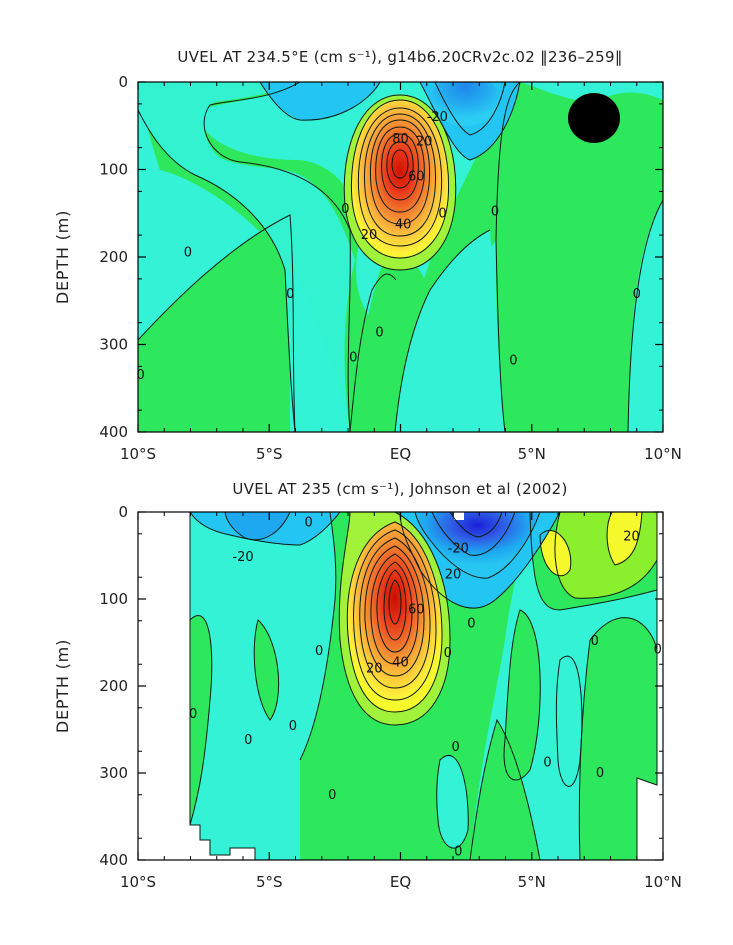  What do you see at coordinates (505, 790) in the screenshot?
I see `fill-band-green-s` at bounding box center [505, 790].